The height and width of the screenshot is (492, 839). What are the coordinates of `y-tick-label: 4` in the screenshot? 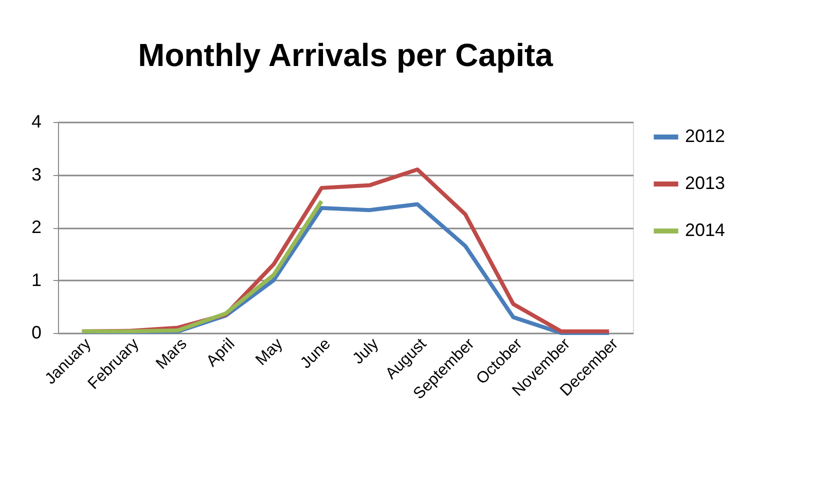 It's located at (36, 122).